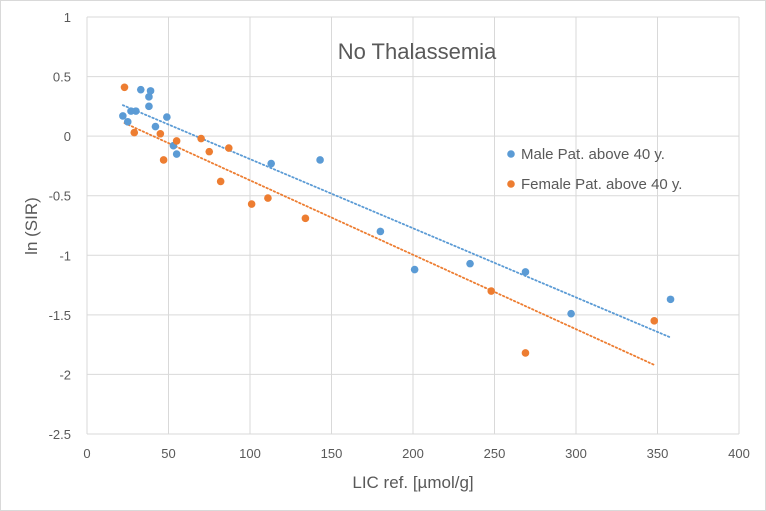  I want to click on chart-title: No Thalassemia, so click(417, 51).